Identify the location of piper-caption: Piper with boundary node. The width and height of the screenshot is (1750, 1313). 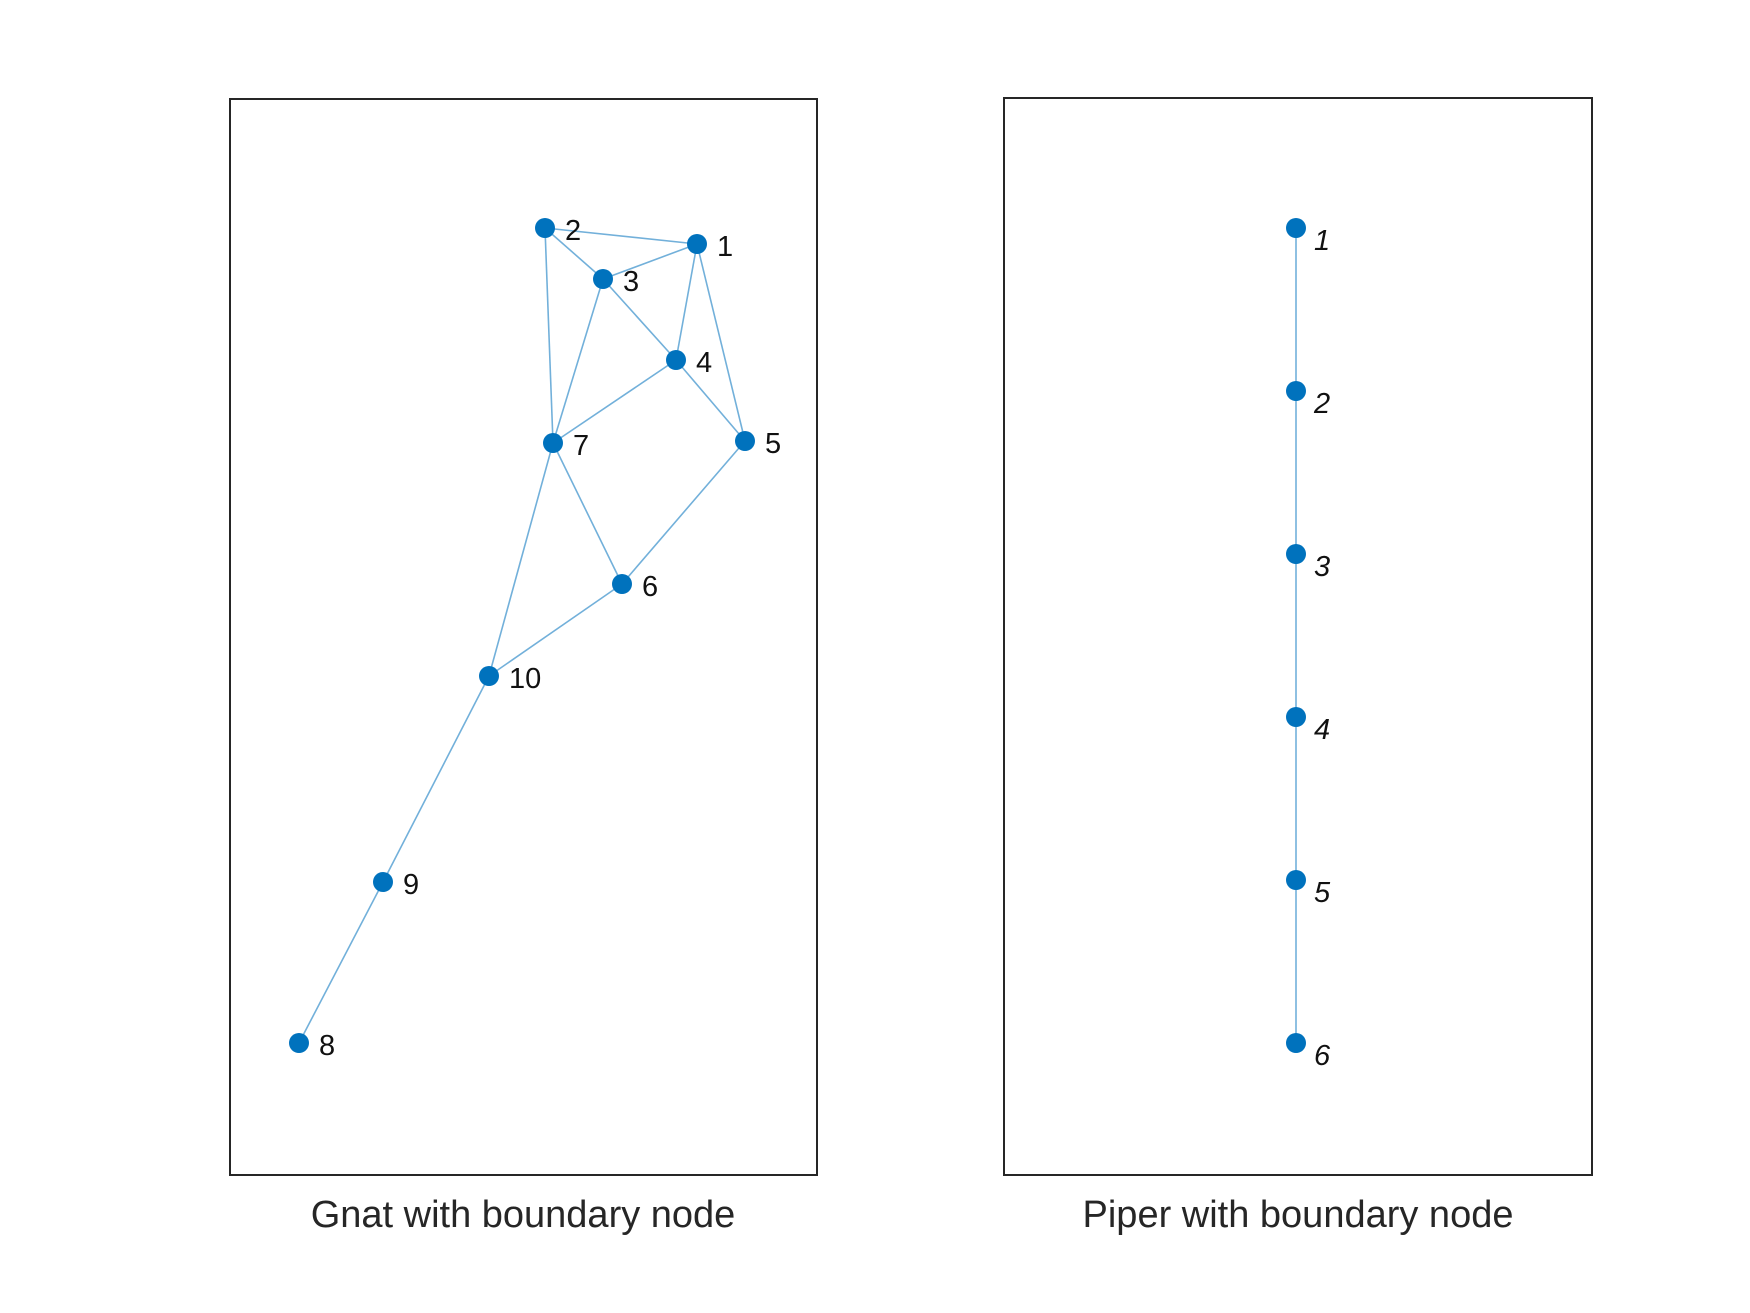
(1298, 1215).